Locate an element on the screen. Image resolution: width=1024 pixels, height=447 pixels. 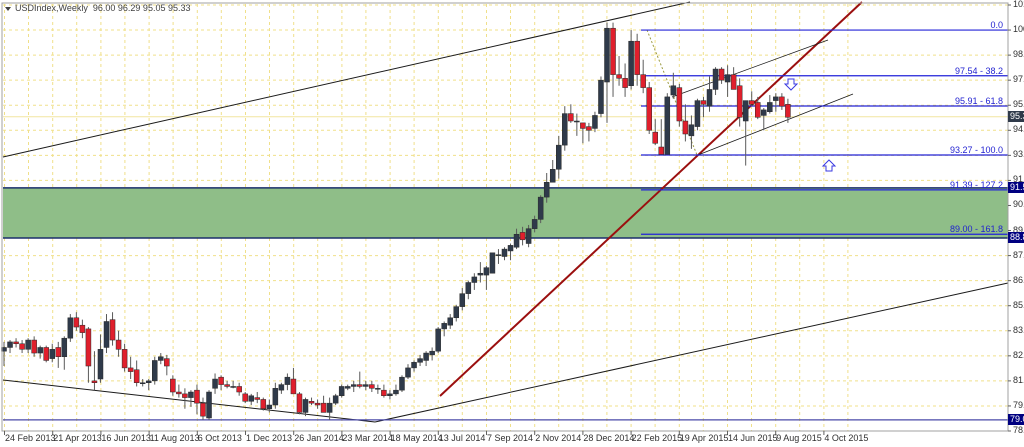
symbol-label: USDIndex,Weekly is located at coordinates (51, 8).